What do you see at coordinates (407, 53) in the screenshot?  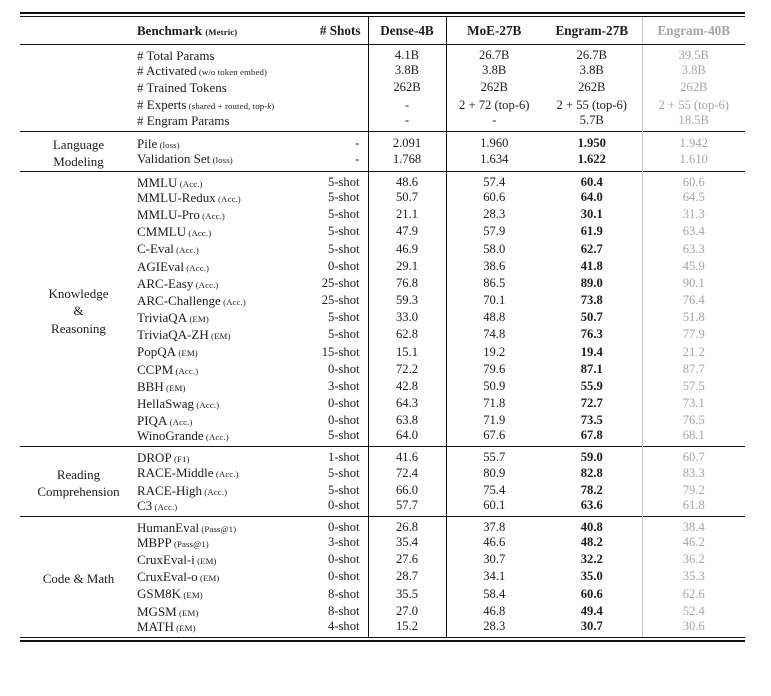 I see `value-cell-dense-4b: 4.1B` at bounding box center [407, 53].